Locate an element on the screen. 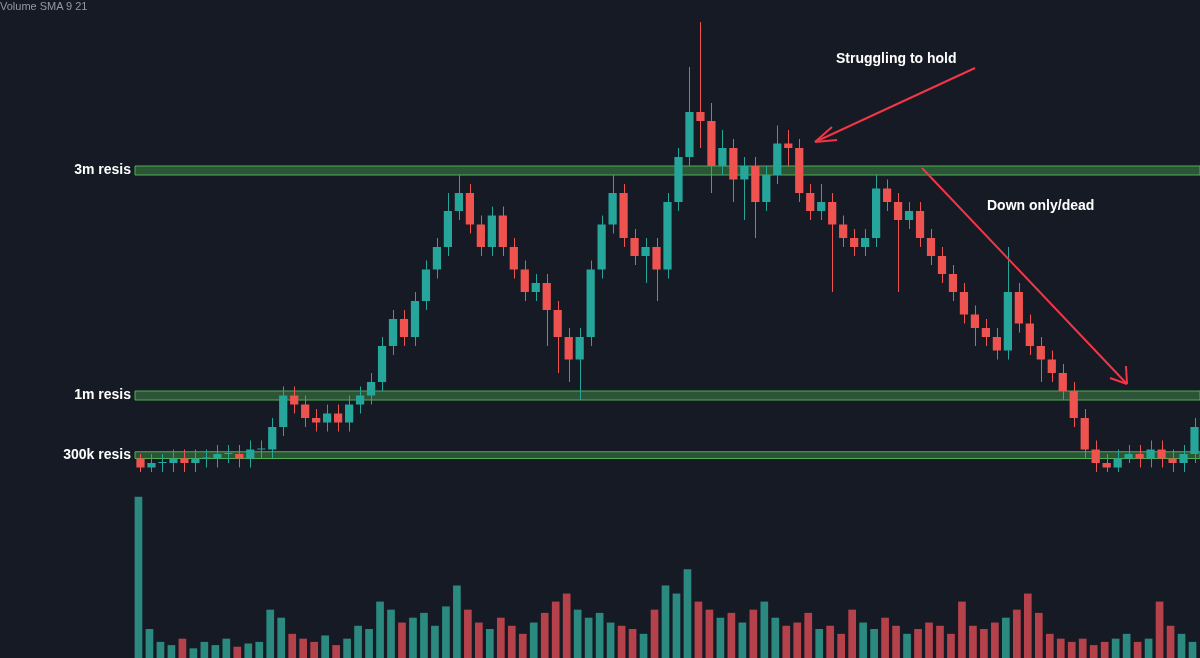 This screenshot has height=658, width=1200. band-label: 1m resis is located at coordinates (103, 394).